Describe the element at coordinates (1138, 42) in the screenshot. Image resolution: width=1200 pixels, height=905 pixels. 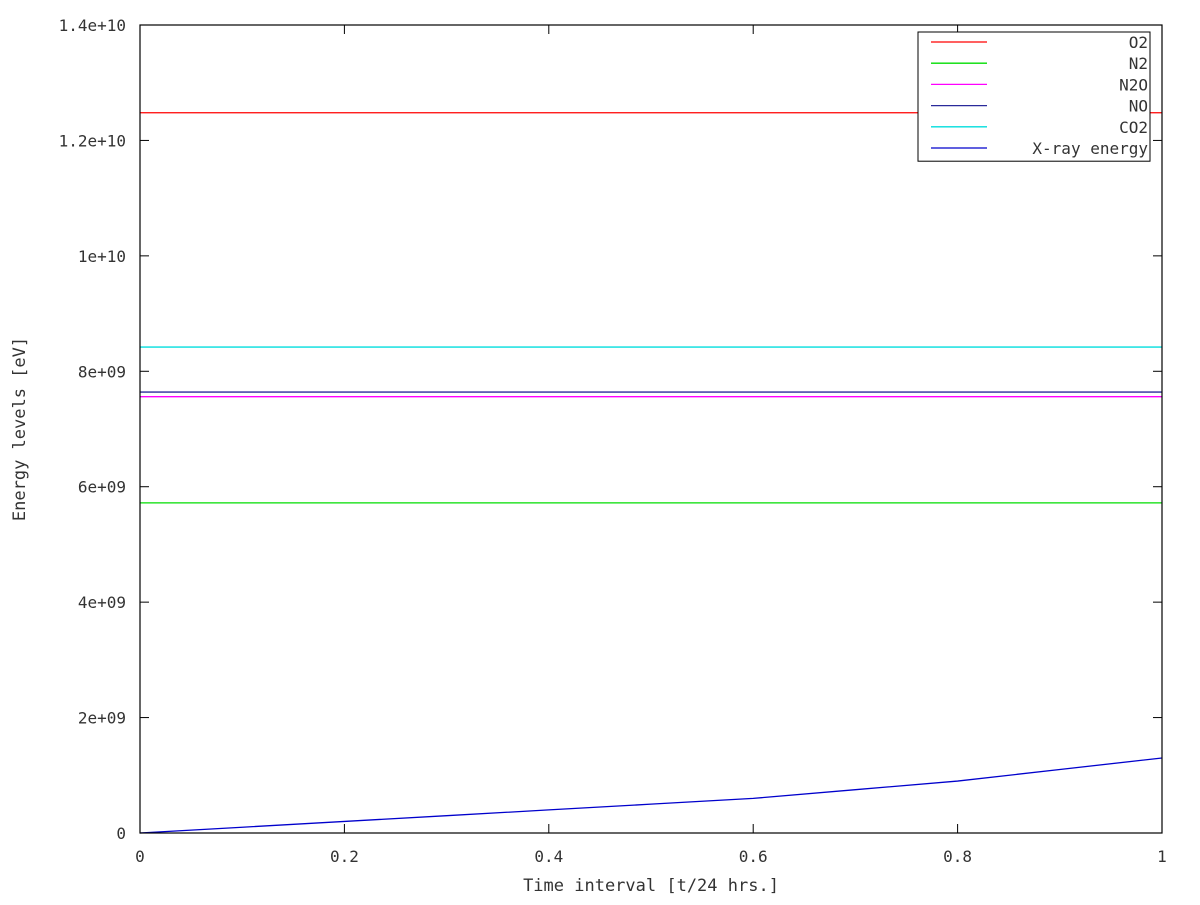
I see `legend-label-o2: O2` at that location.